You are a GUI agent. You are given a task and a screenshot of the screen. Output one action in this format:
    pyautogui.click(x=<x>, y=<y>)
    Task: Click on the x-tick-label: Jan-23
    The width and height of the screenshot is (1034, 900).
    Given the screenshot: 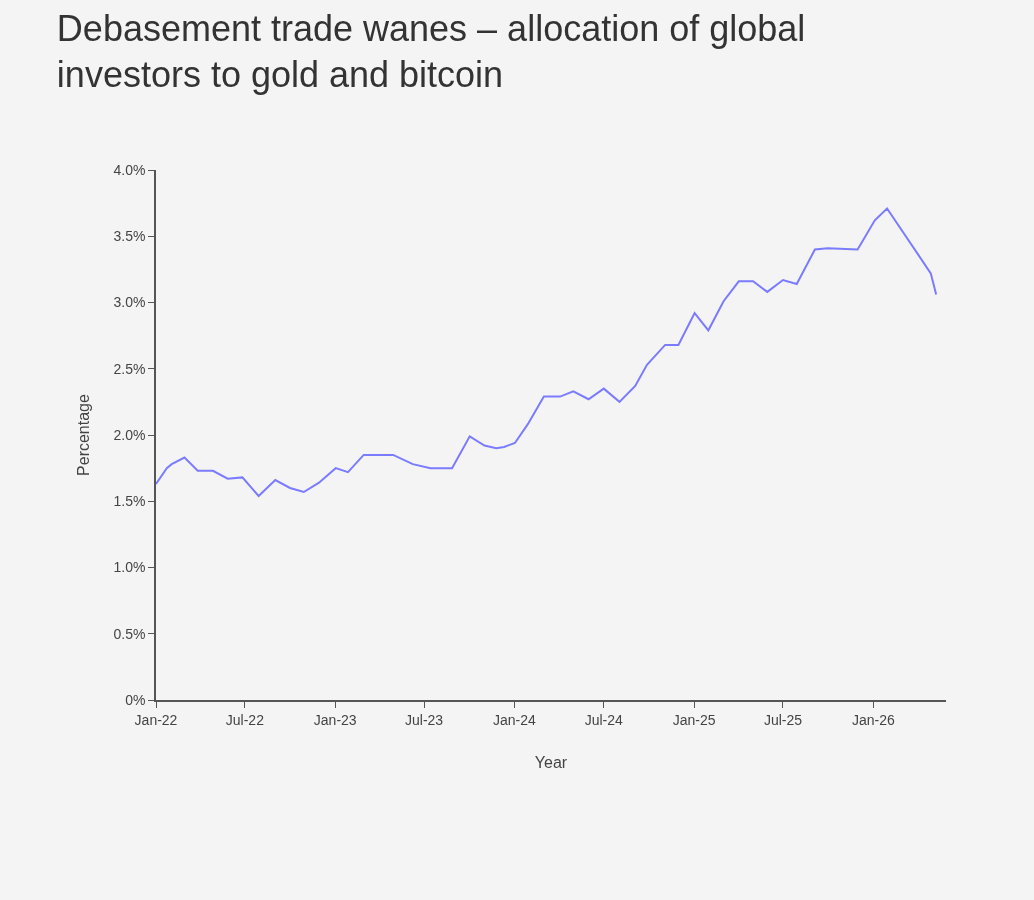 What is the action you would take?
    pyautogui.click(x=335, y=719)
    